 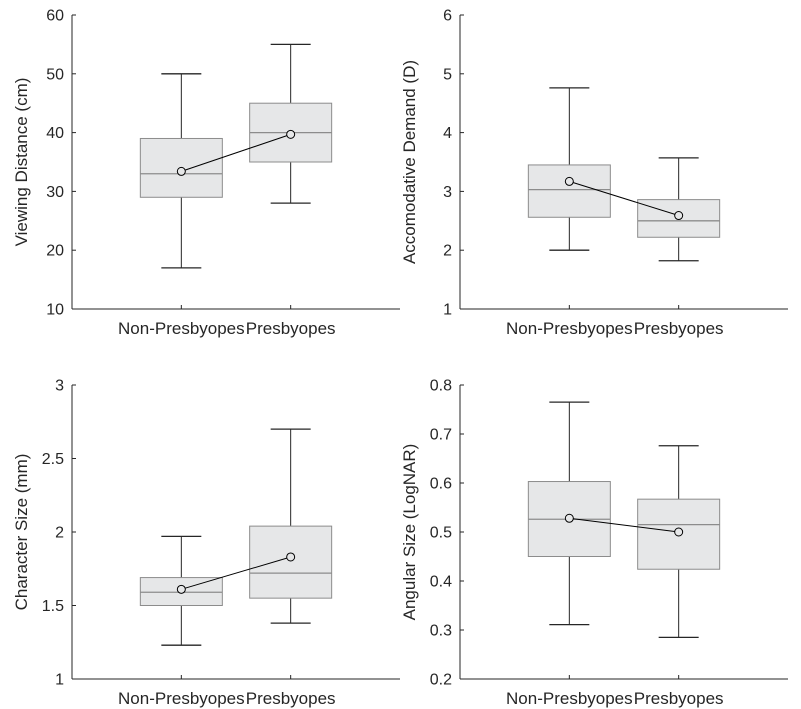 I want to click on y-tick-label: 5, so click(x=447, y=74).